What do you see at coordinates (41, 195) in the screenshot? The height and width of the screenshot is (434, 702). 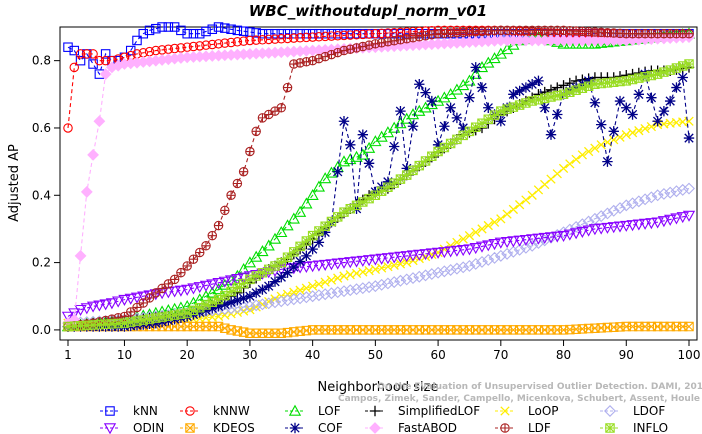 I see `y-tick-label: 0.4` at bounding box center [41, 195].